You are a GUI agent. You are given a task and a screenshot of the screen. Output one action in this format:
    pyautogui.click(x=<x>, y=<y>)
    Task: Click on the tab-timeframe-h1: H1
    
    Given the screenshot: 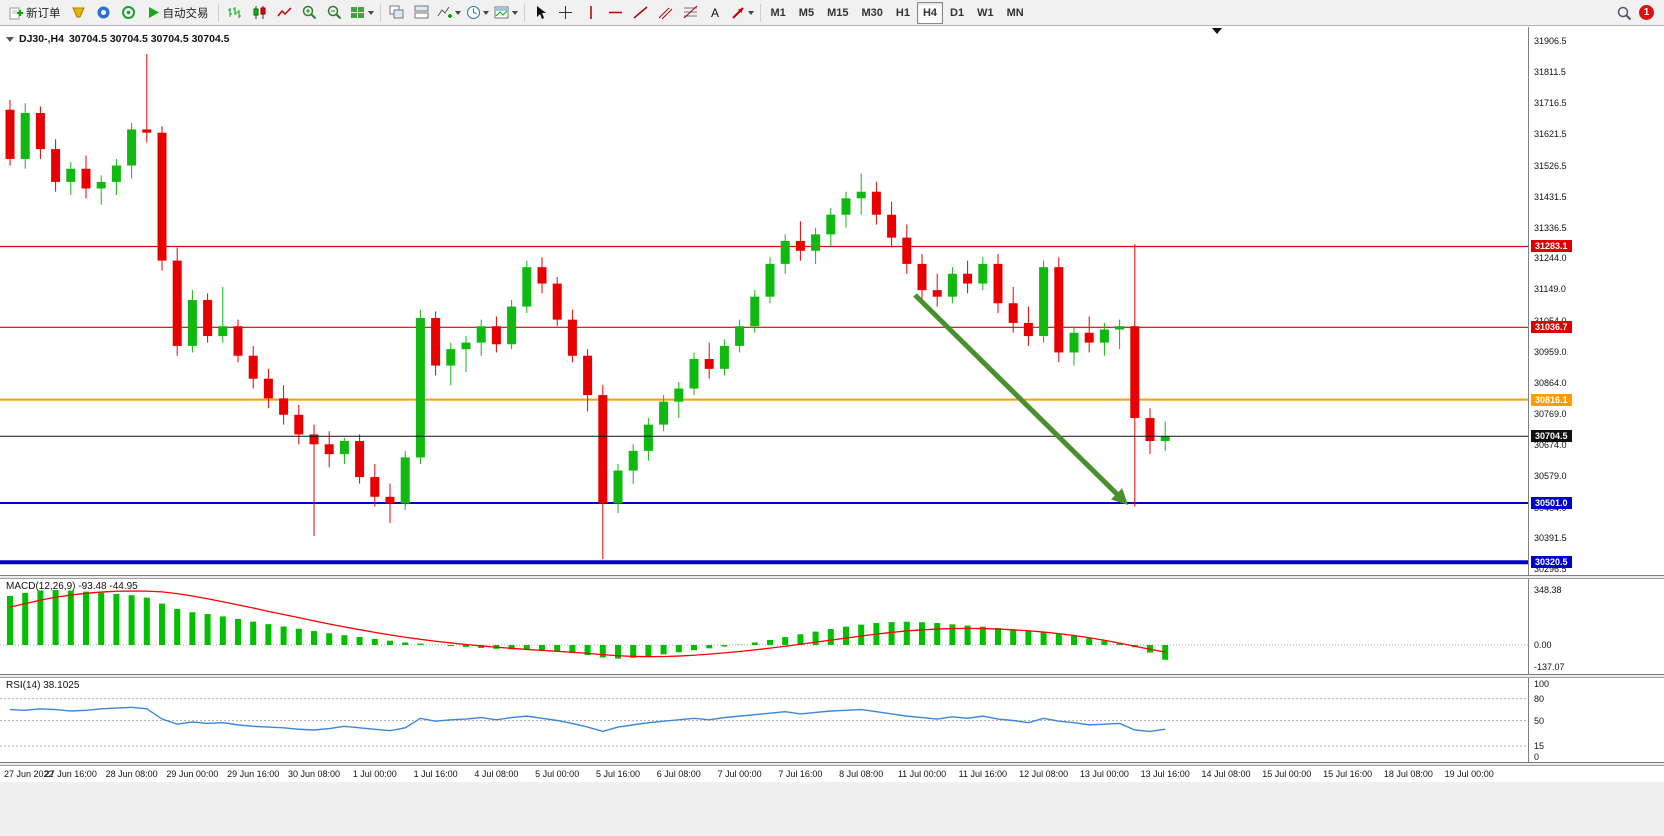 What is the action you would take?
    pyautogui.click(x=902, y=12)
    